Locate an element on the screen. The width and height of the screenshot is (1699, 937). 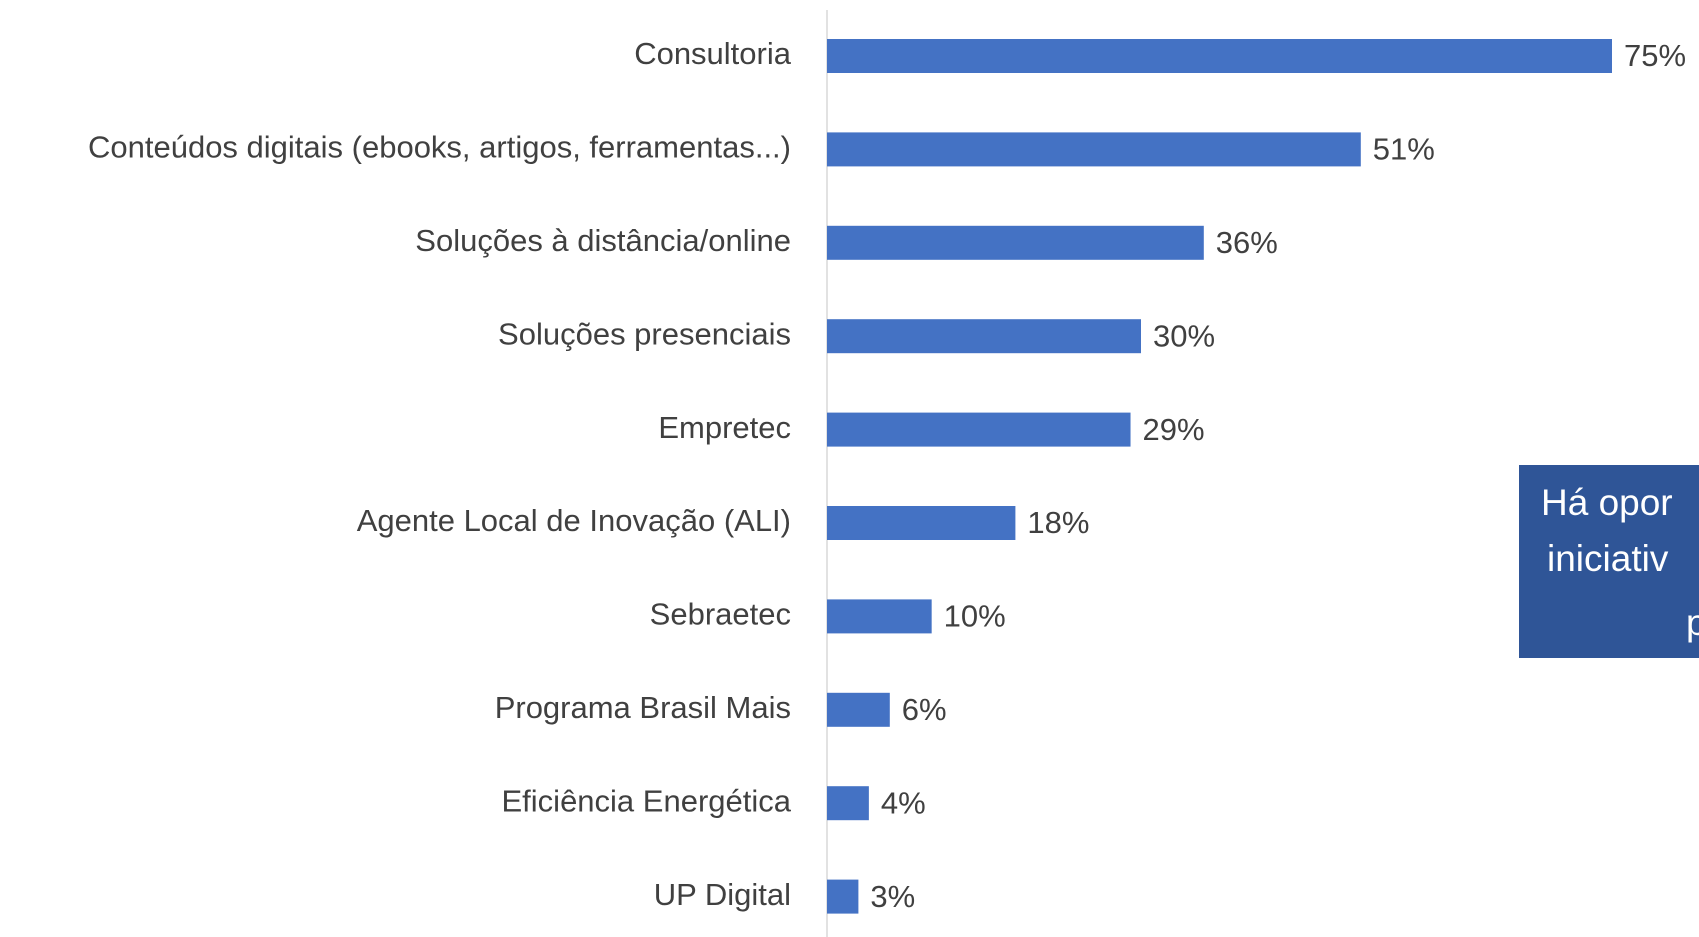
value-label: 36% is located at coordinates (1247, 242).